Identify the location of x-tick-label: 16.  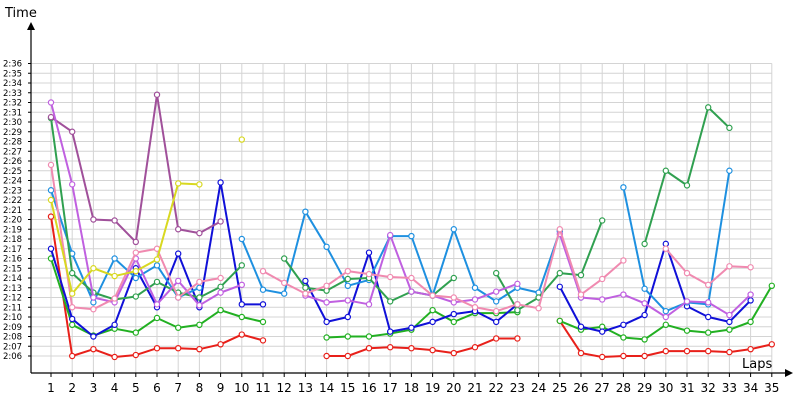
(368, 388).